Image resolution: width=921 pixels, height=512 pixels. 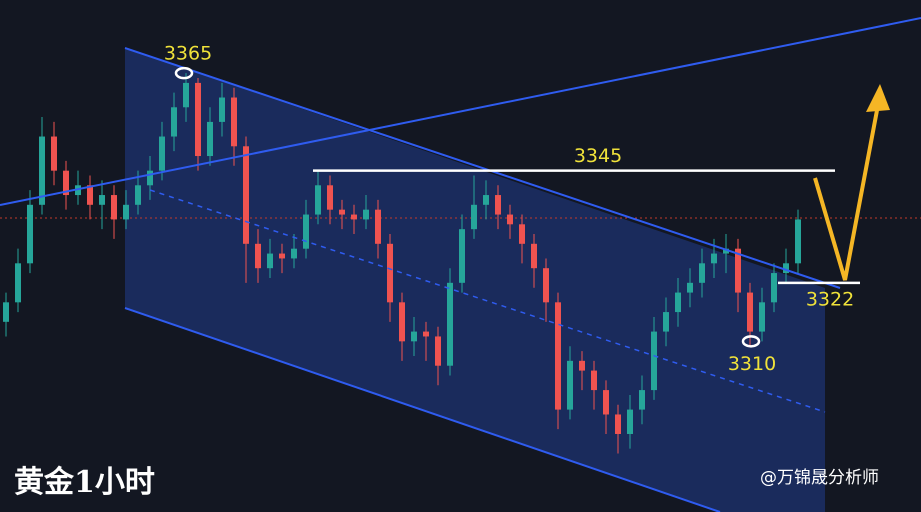 I want to click on level-label: 3345, so click(x=598, y=156).